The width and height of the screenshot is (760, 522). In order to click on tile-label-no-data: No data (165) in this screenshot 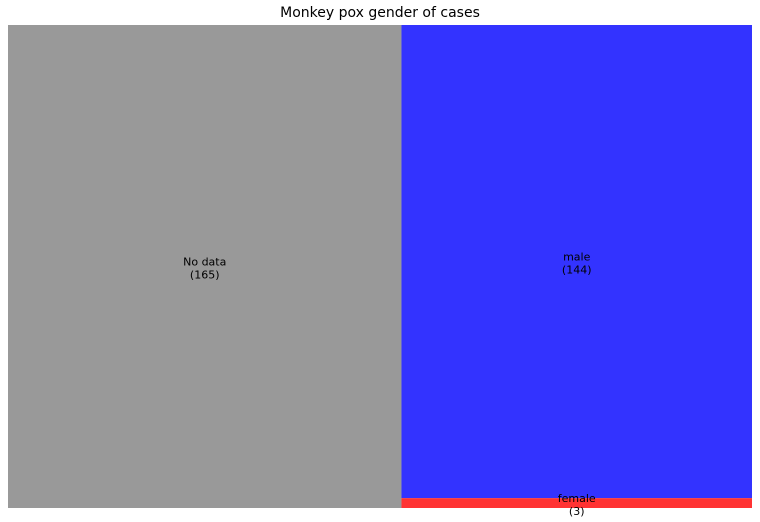, I will do `click(204, 269)`.